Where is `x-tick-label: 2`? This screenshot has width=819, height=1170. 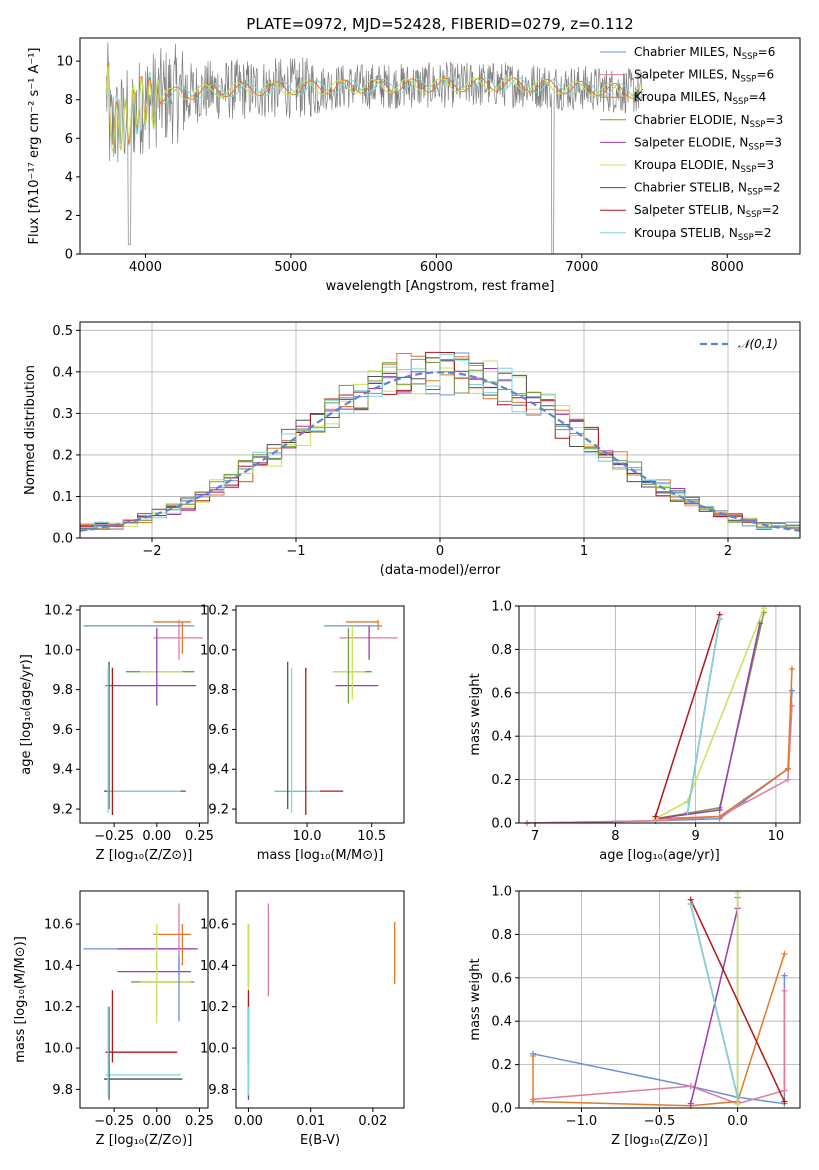
x-tick-label: 2 is located at coordinates (728, 551).